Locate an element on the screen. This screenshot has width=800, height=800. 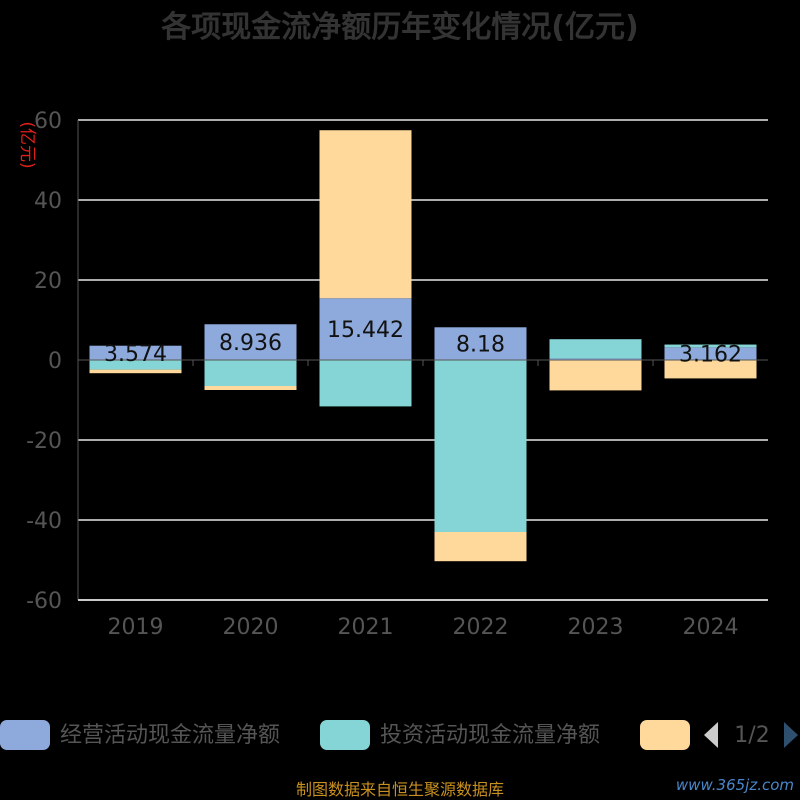
x-tick-label: 2019 is located at coordinates (136, 627).